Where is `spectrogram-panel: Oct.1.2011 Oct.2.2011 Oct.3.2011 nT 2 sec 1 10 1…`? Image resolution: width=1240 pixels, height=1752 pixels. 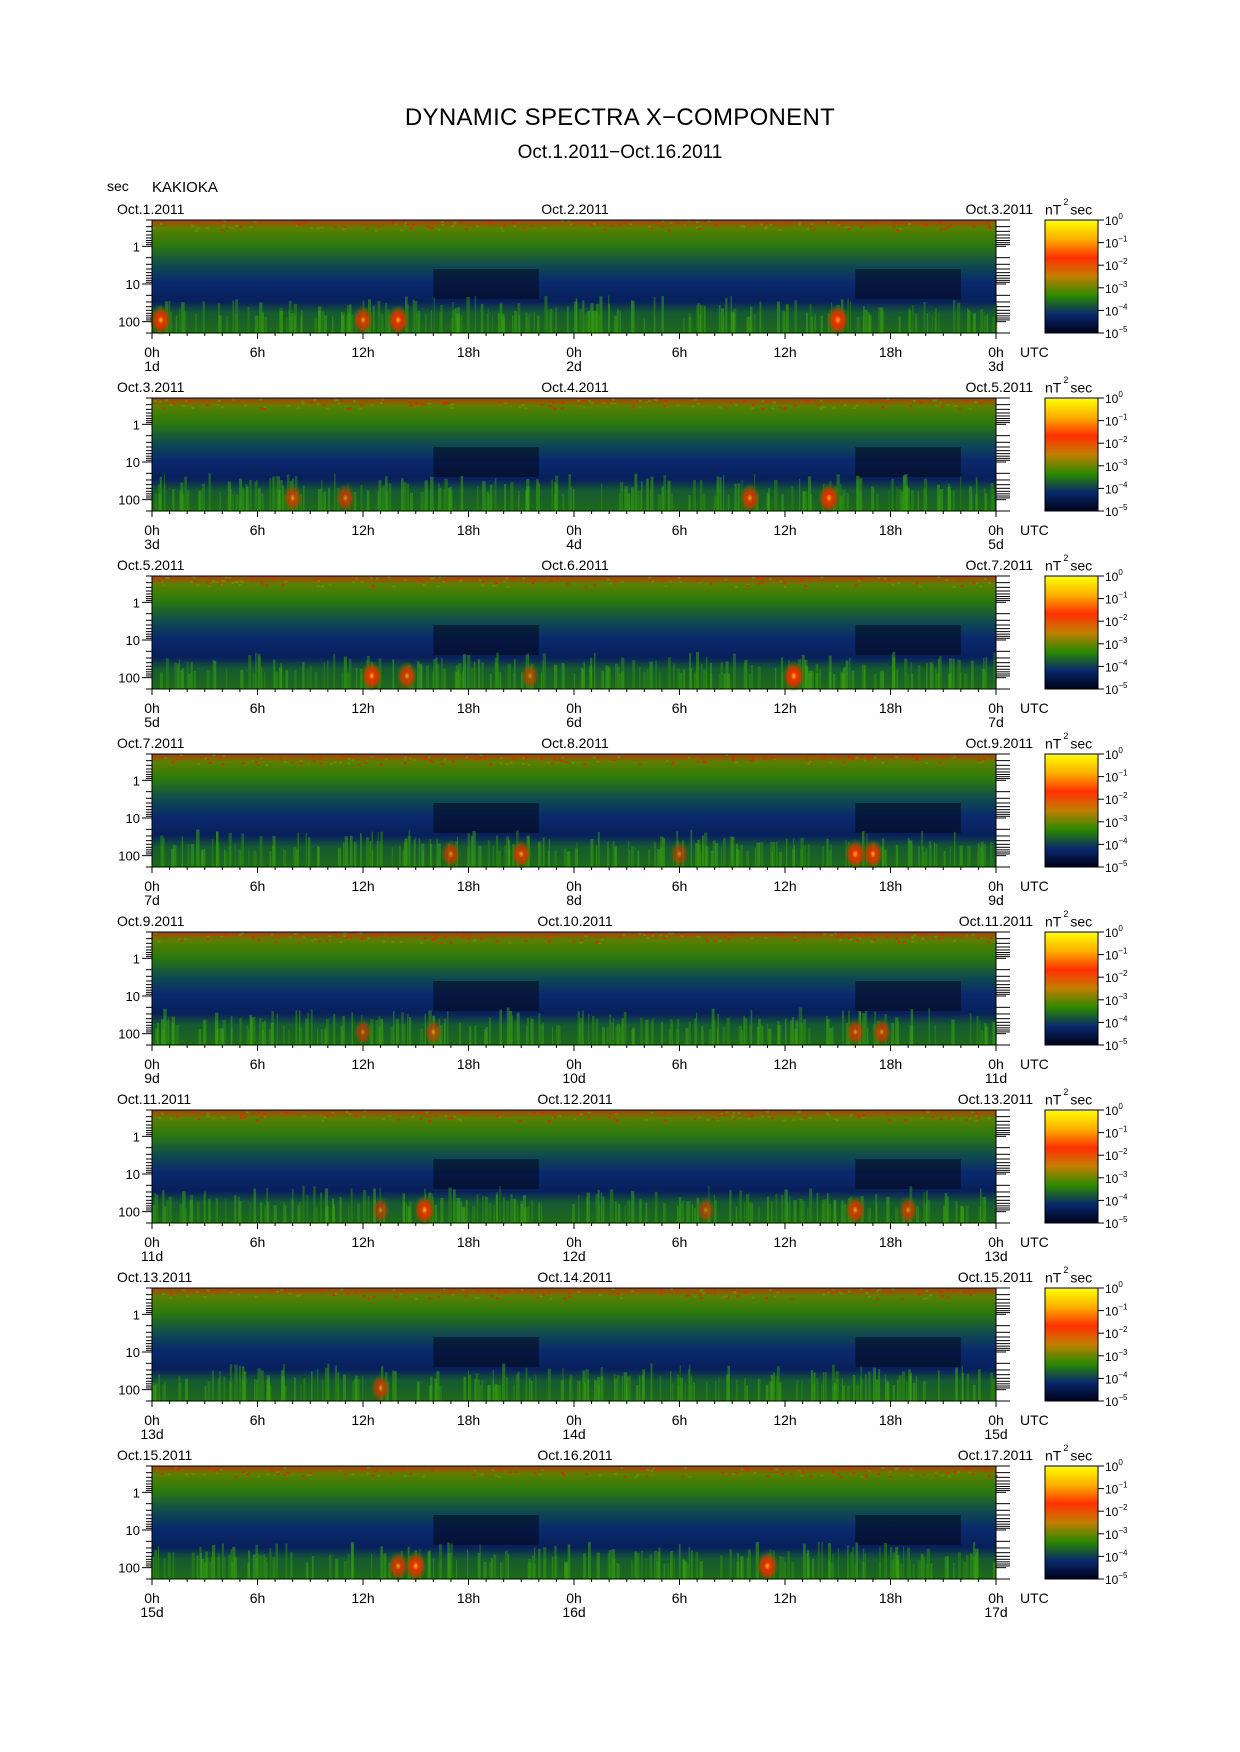
spectrogram-panel: Oct.1.2011 Oct.2.2011 Oct.3.2011 nT 2 sec 1 10 1… is located at coordinates (620, 288).